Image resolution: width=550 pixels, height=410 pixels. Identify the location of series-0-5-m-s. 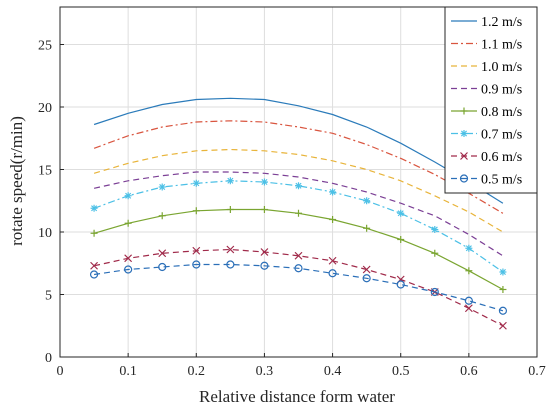
(298, 287).